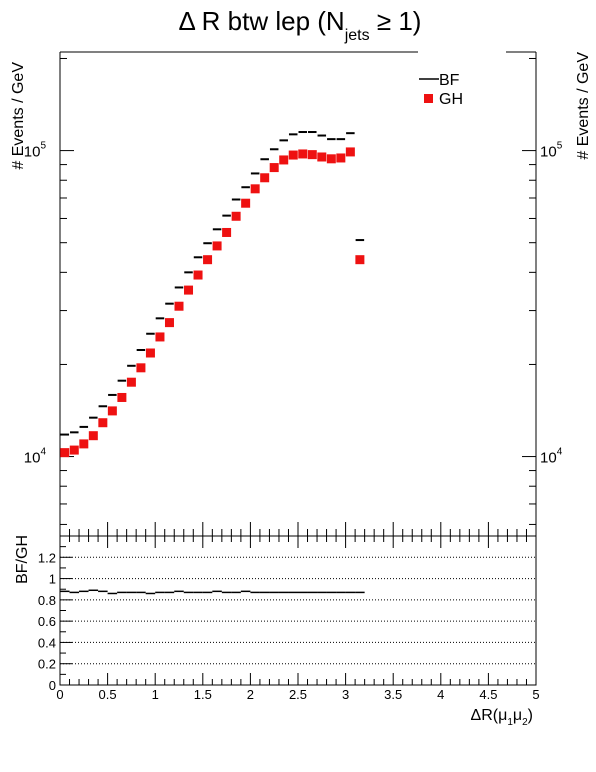 The height and width of the screenshot is (772, 596). I want to click on ratio-y-tick-label: 1, so click(52, 579).